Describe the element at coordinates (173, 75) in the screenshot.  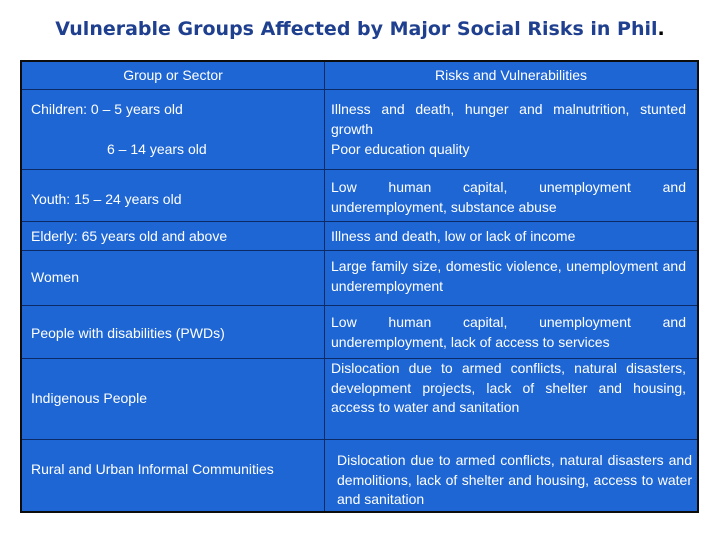
I see `header-group-sector: Group or Sector` at that location.